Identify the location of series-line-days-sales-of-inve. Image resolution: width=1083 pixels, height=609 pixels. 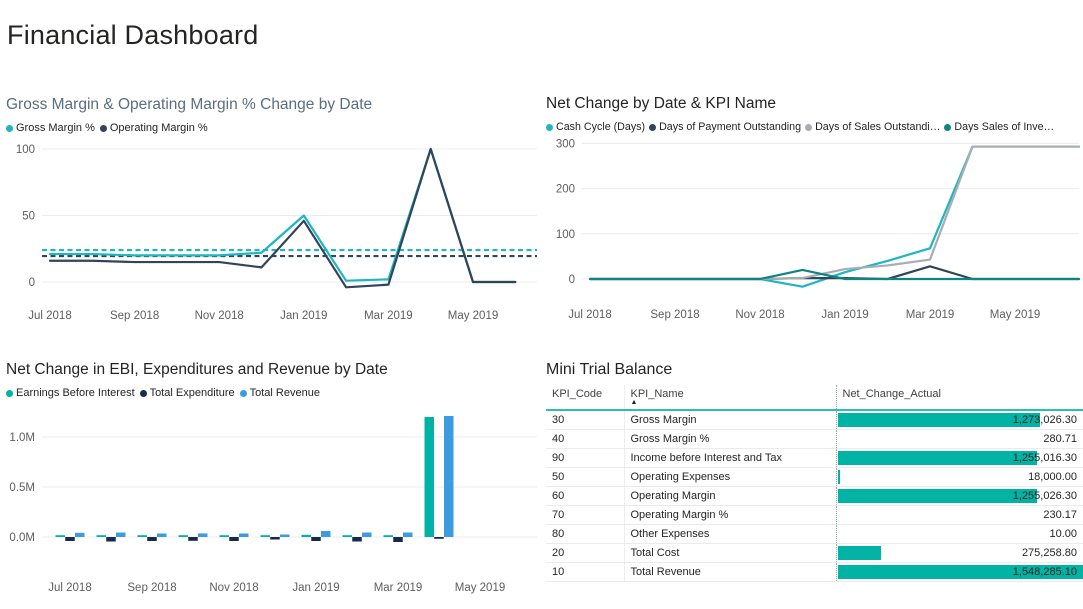
(834, 274).